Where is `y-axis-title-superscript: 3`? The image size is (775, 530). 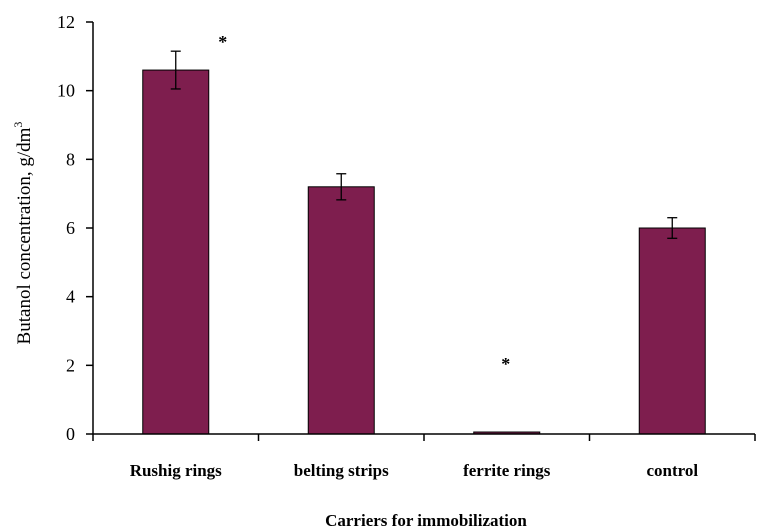
y-axis-title-superscript: 3 is located at coordinates (18, 125).